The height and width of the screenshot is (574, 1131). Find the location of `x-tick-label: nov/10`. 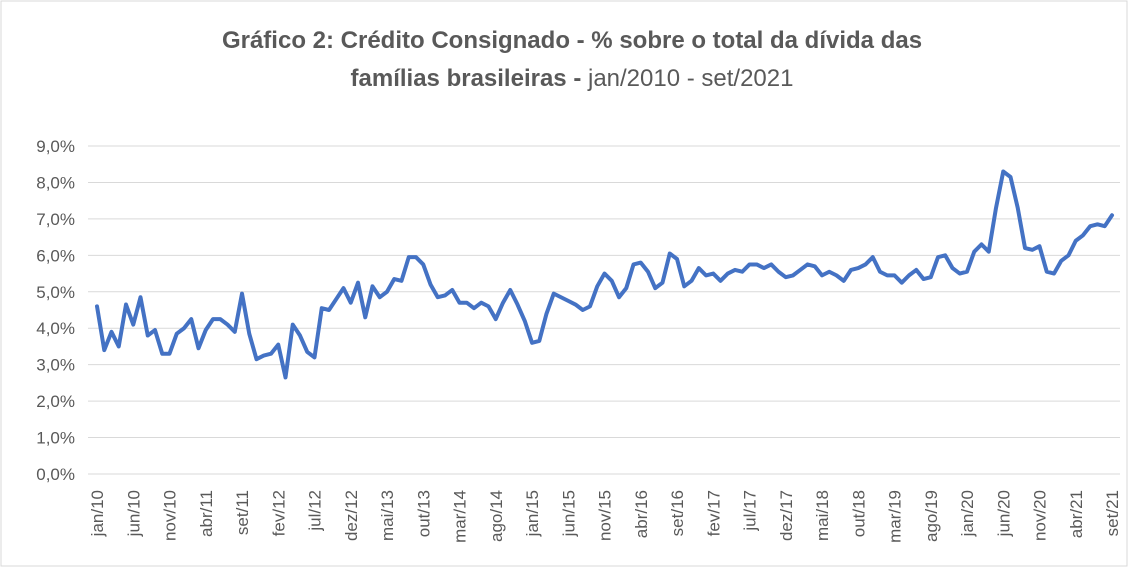

x-tick-label: nov/10 is located at coordinates (170, 515).